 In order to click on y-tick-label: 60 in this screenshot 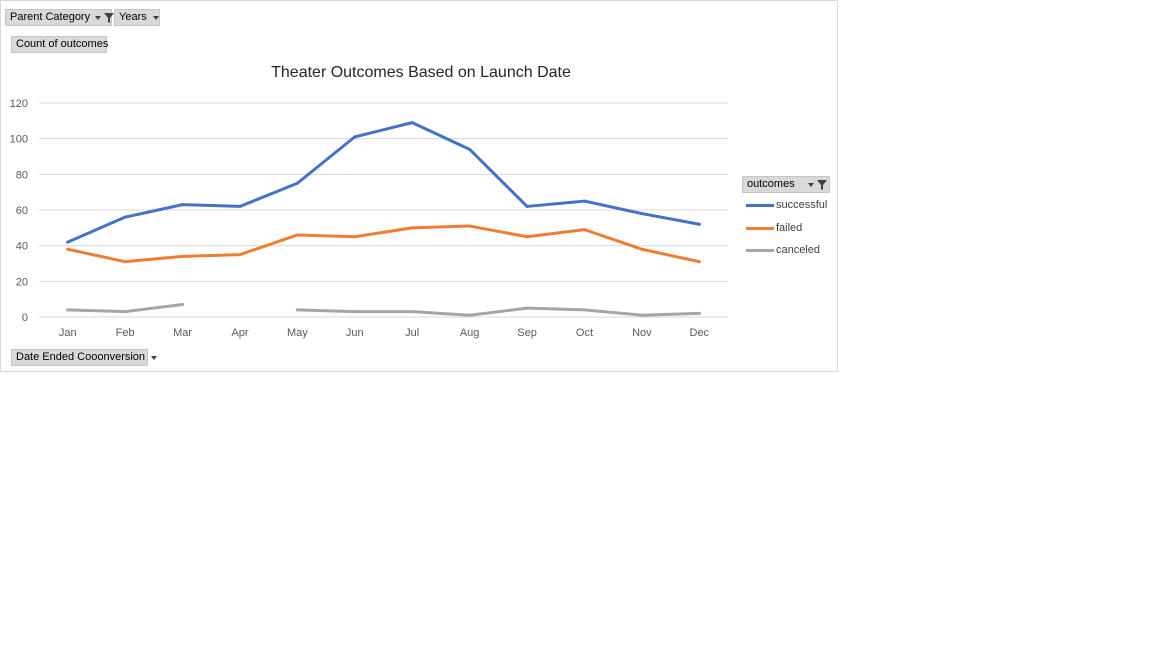, I will do `click(22, 211)`.